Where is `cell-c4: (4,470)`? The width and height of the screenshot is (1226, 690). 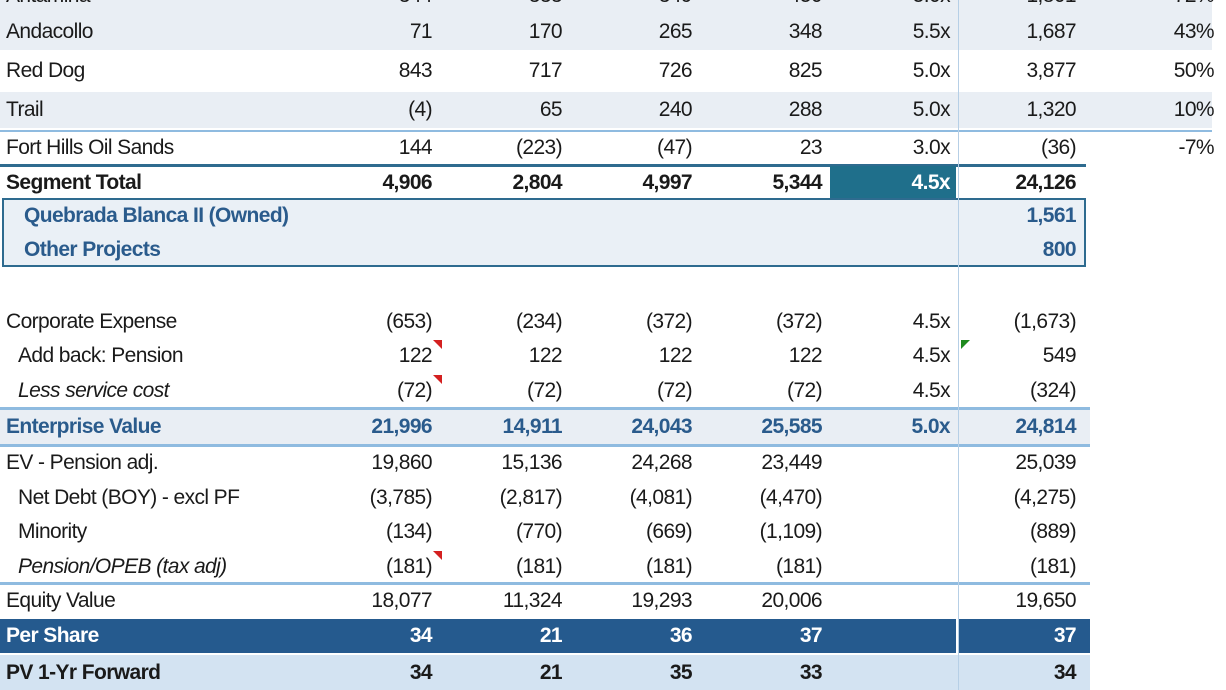
cell-c4: (4,470) is located at coordinates (791, 497).